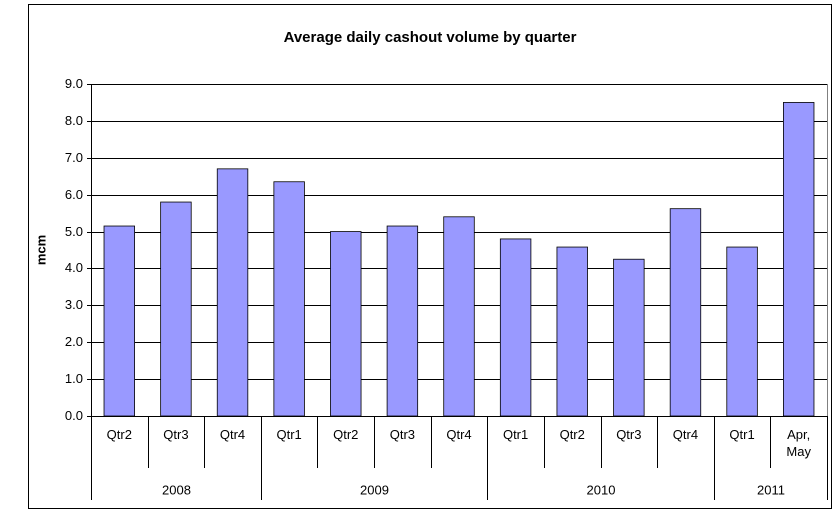 This screenshot has width=835, height=509. Describe the element at coordinates (74, 415) in the screenshot. I see `y-tick-label: 0.0` at that location.